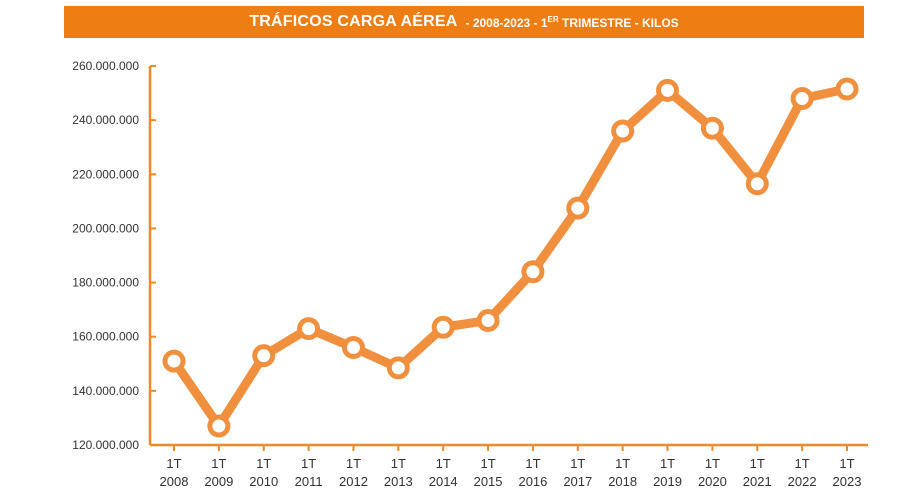  I want to click on chart-subtitle: - 2008-2023 - 1ER TRIMESTRE - KILOS, so click(571, 22).